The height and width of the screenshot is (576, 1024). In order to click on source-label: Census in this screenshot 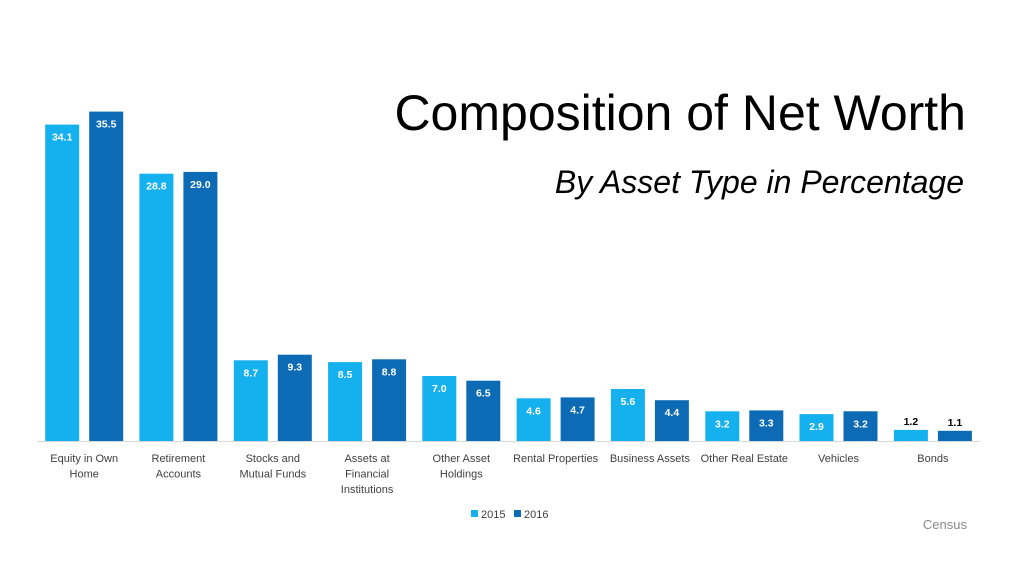, I will do `click(944, 524)`.